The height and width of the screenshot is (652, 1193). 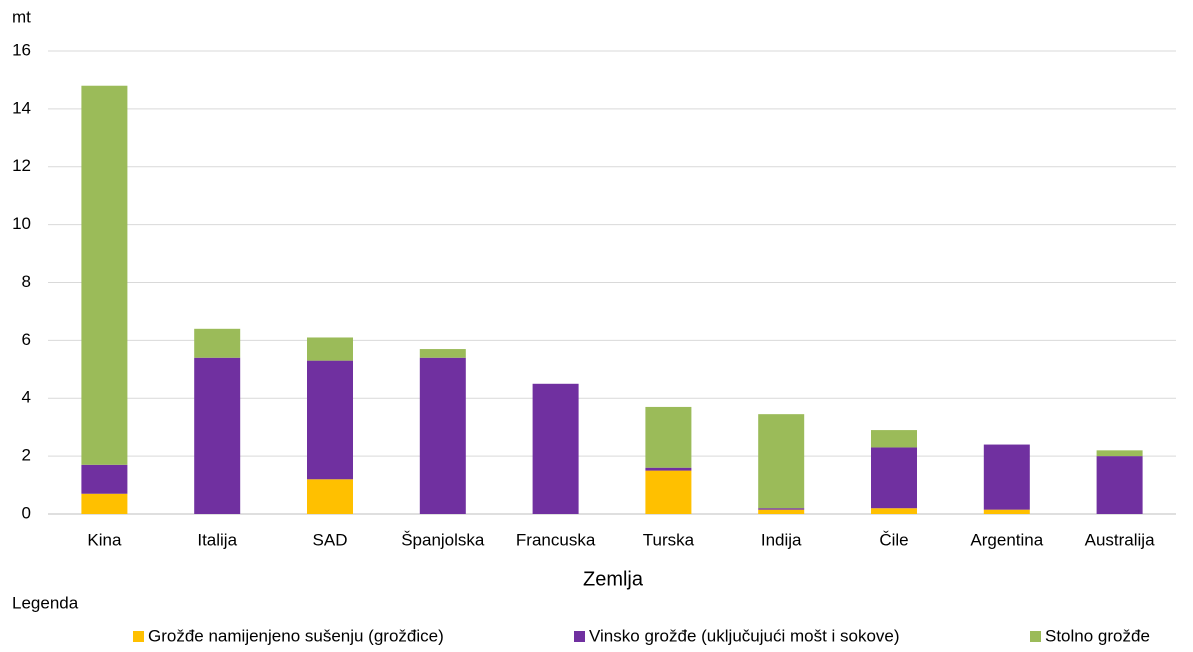 I want to click on y-tick-label: 14, so click(x=21, y=107).